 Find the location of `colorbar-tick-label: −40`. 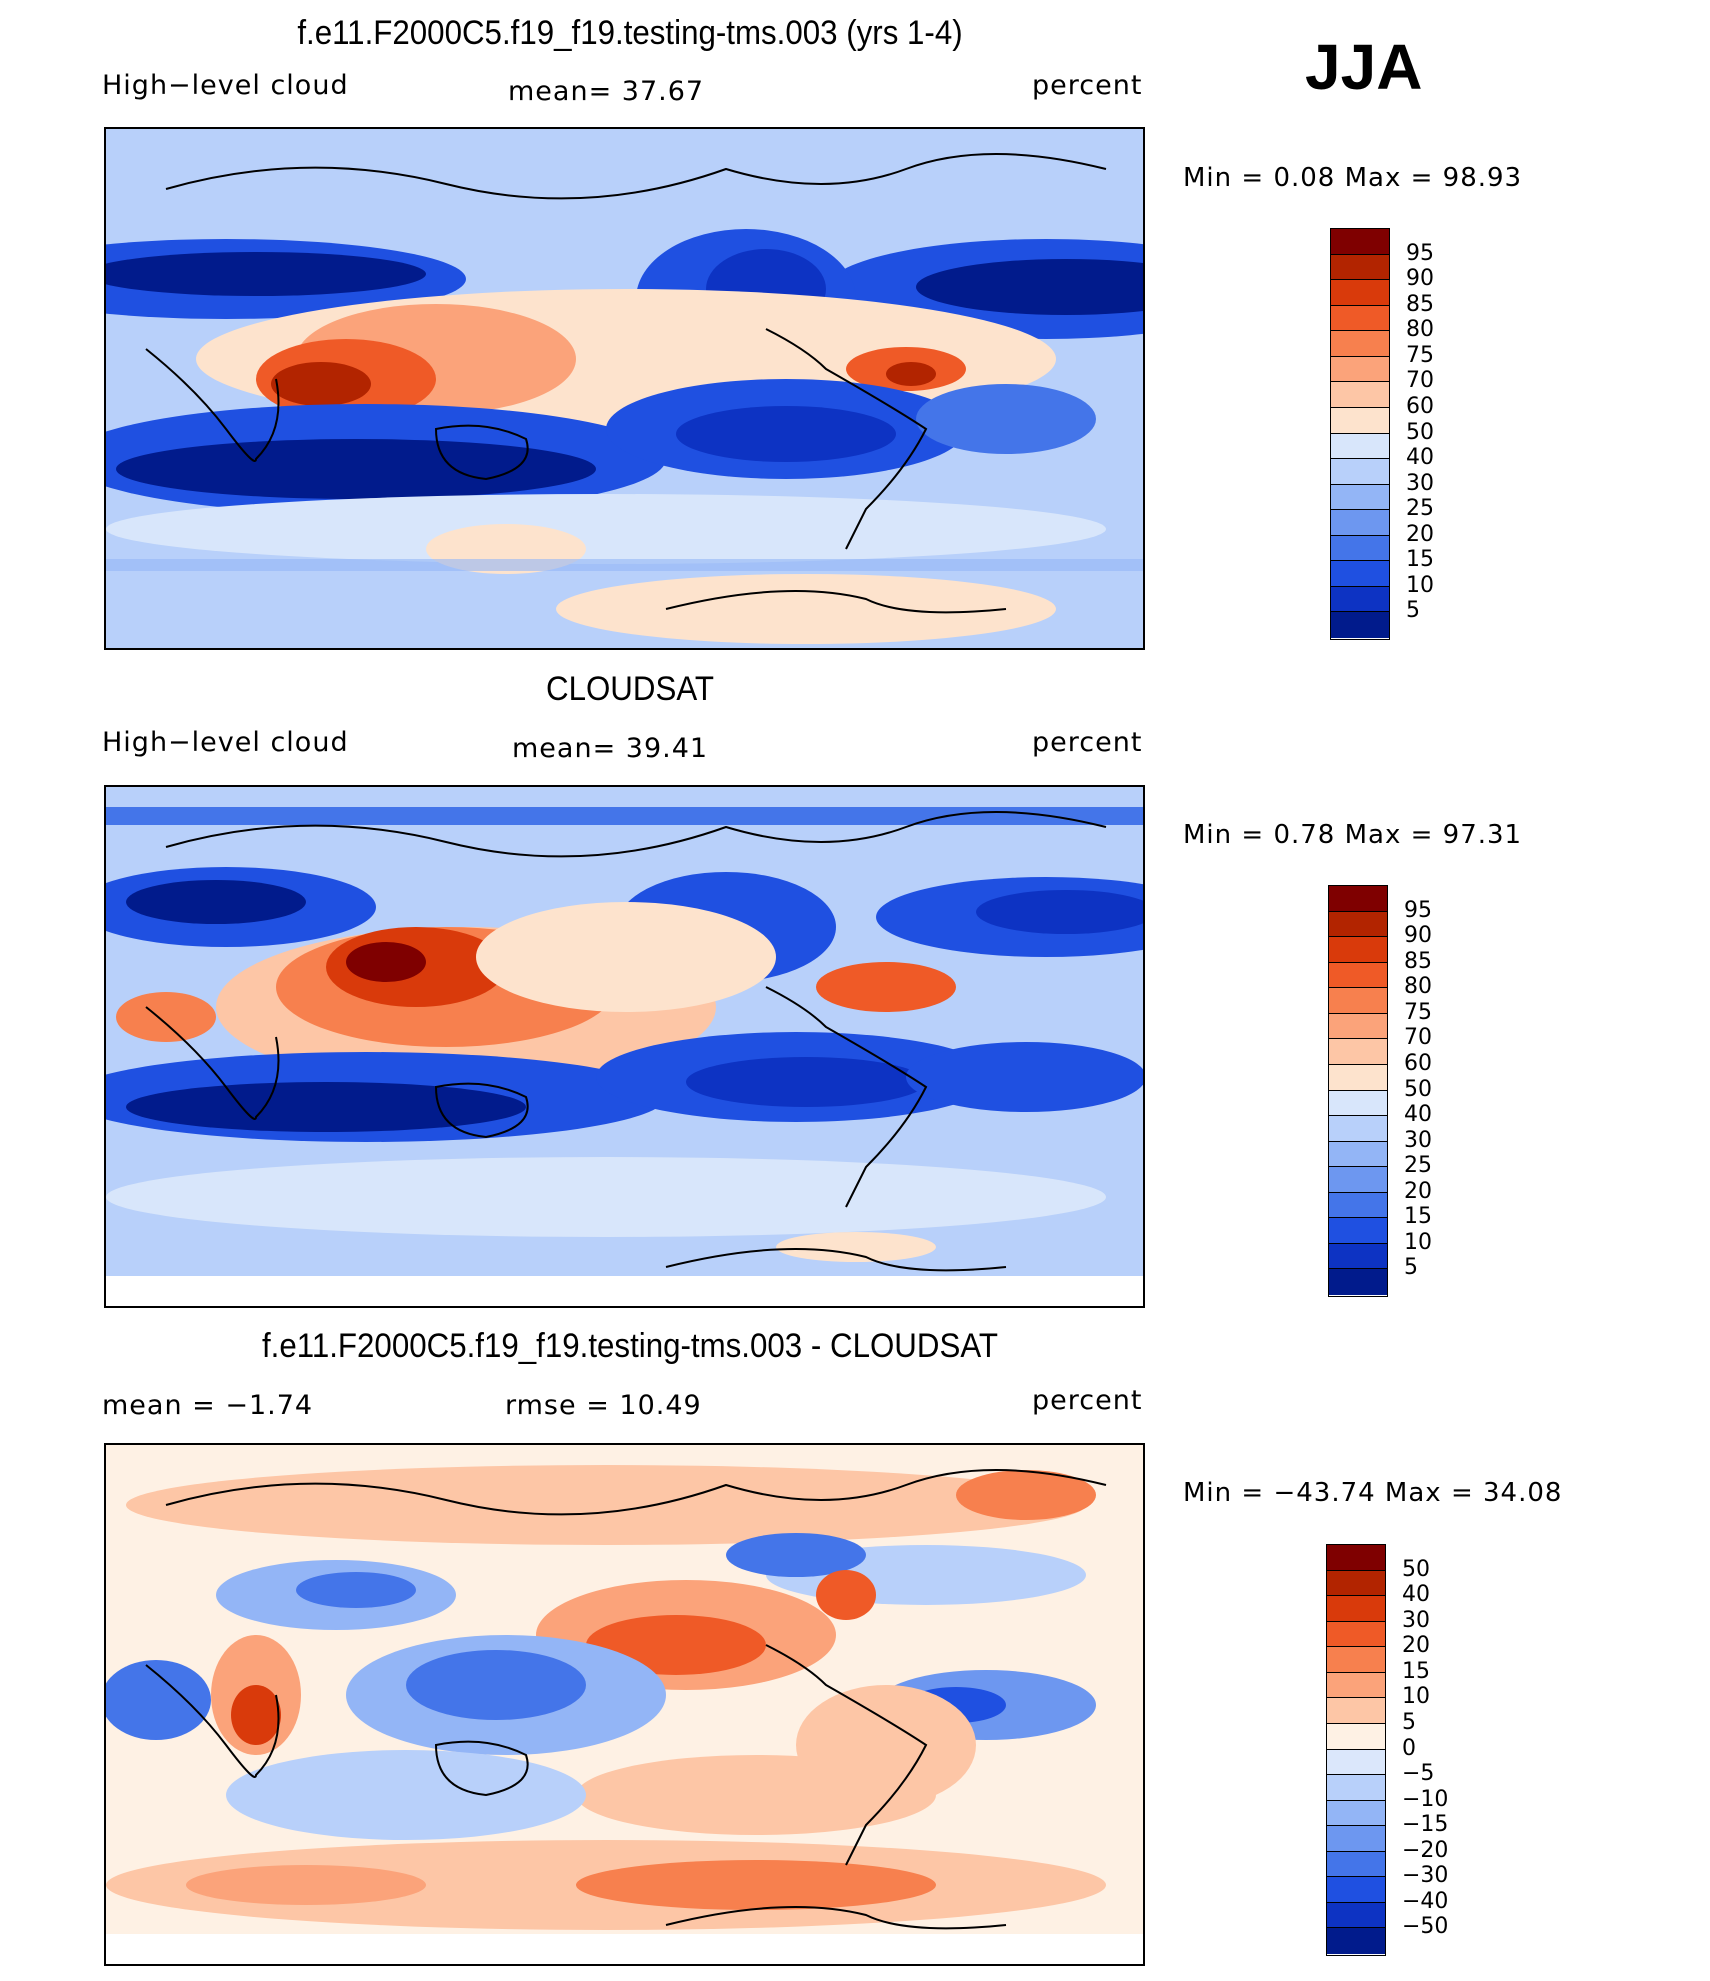

colorbar-tick-label: −40 is located at coordinates (1425, 1901).